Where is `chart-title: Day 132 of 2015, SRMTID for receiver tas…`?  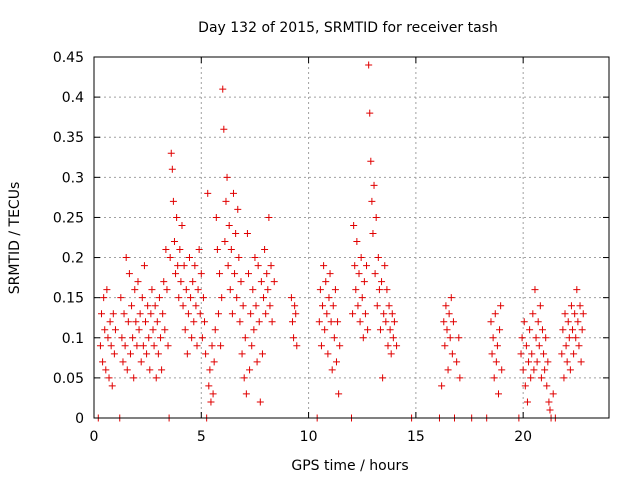 chart-title: Day 132 of 2015, SRMTID for receiver tas… is located at coordinates (348, 28).